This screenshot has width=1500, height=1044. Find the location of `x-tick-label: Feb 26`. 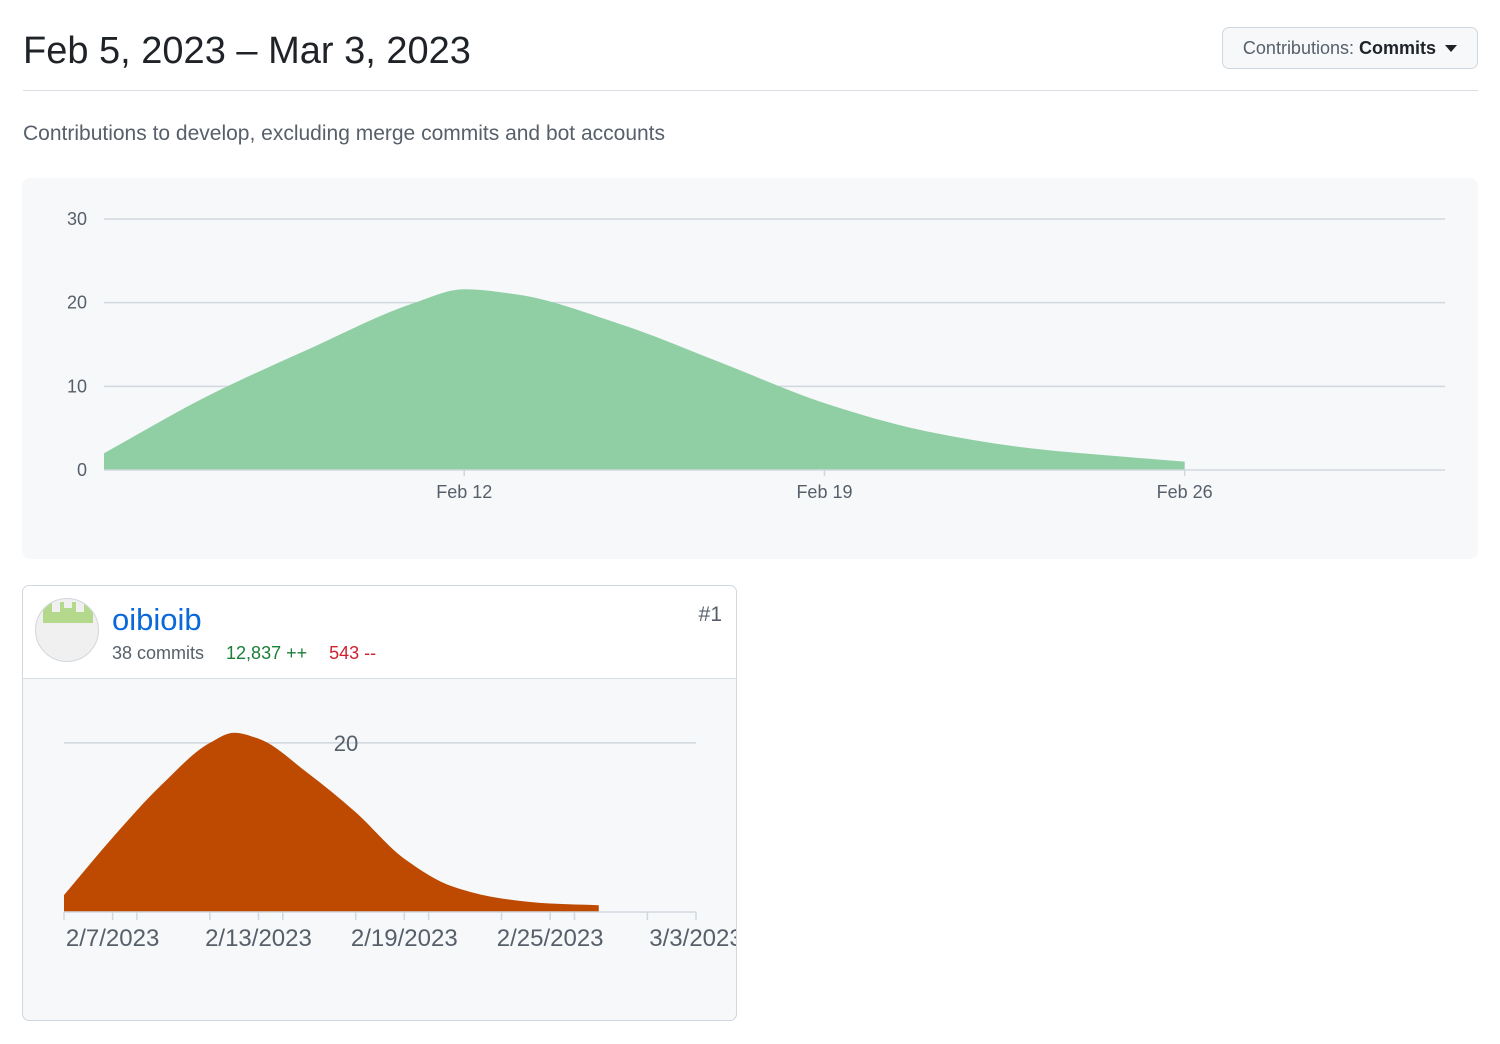

x-tick-label: Feb 26 is located at coordinates (1185, 492).